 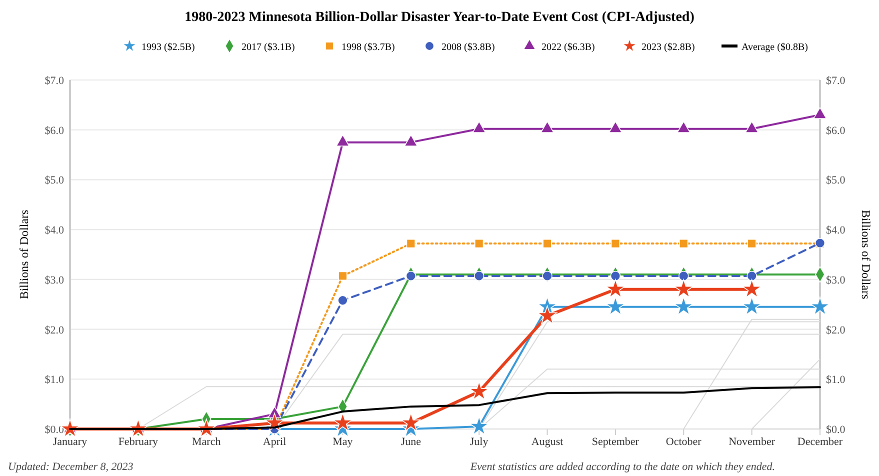 I want to click on legend-label: Average ($0.8B), so click(x=775, y=47).